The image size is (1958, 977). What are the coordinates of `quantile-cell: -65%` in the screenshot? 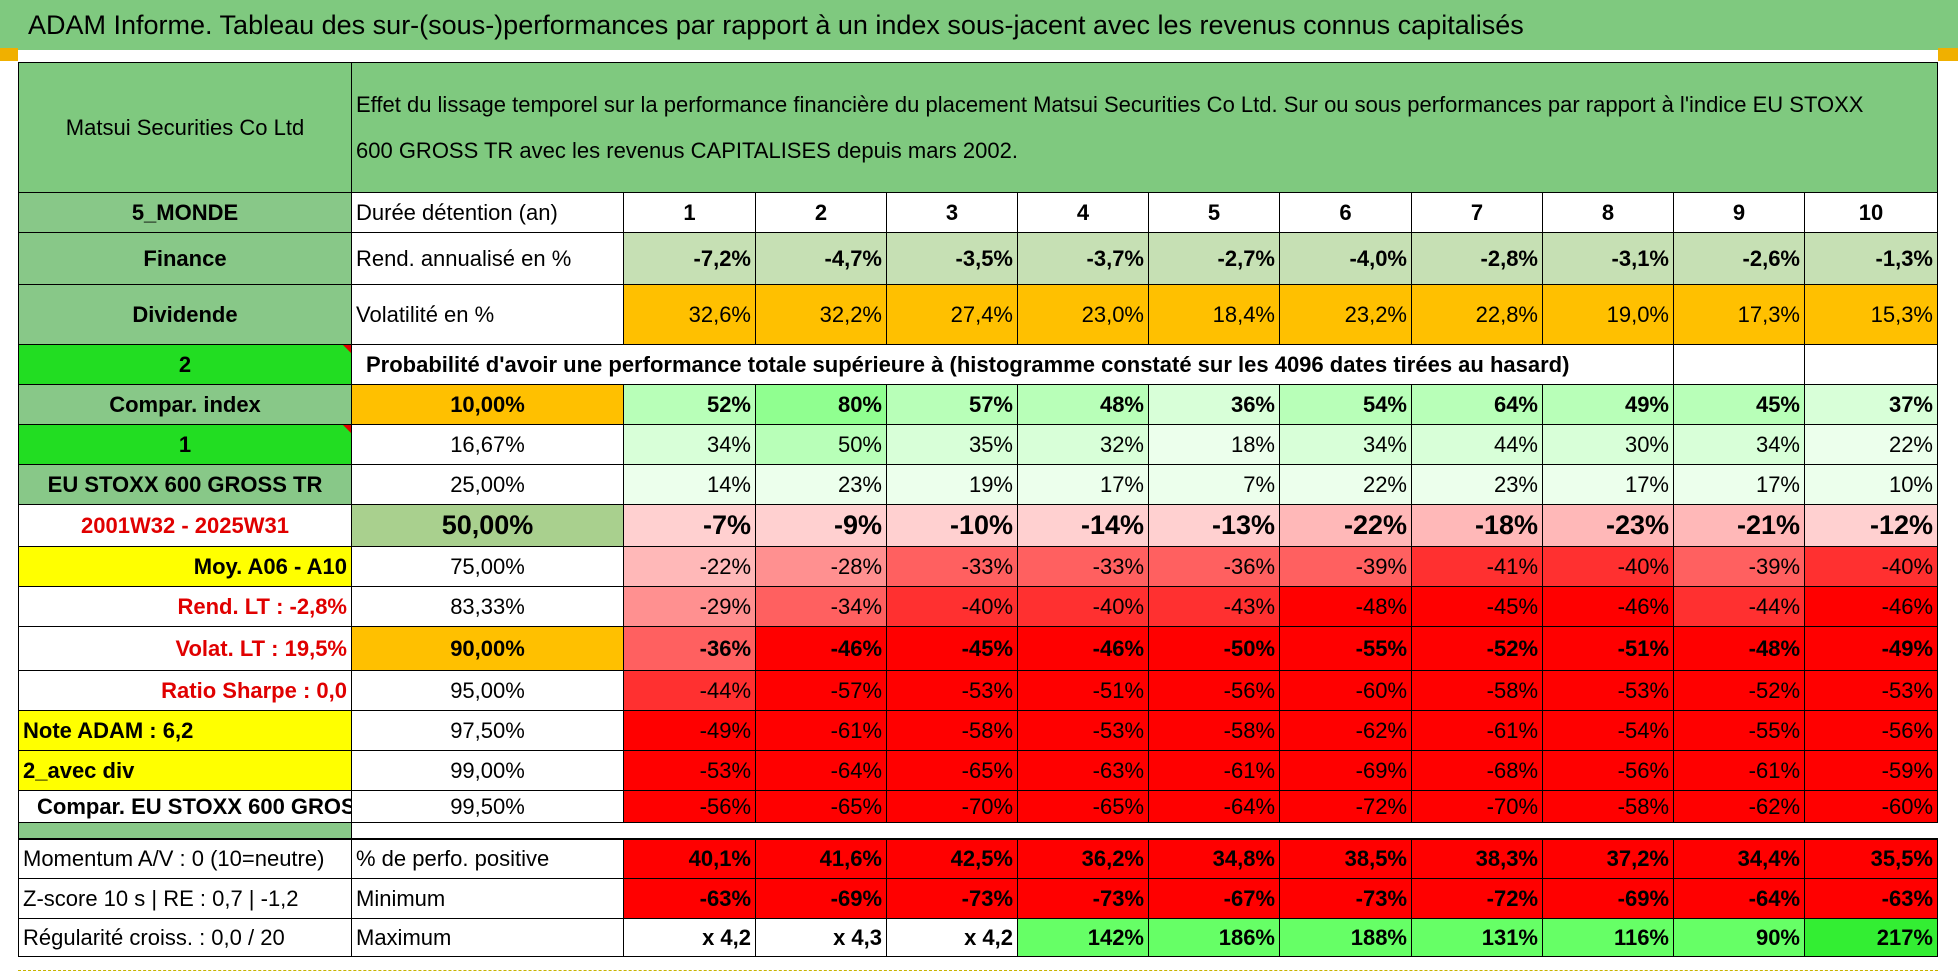 It's located at (952, 771).